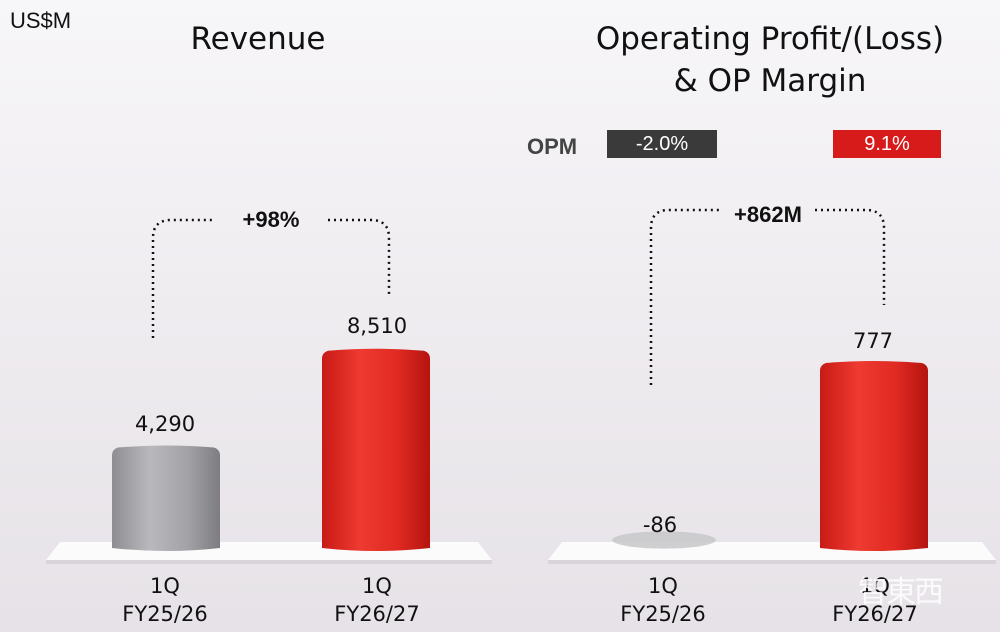  What do you see at coordinates (166, 498) in the screenshot?
I see `bar-revenue-fy25` at bounding box center [166, 498].